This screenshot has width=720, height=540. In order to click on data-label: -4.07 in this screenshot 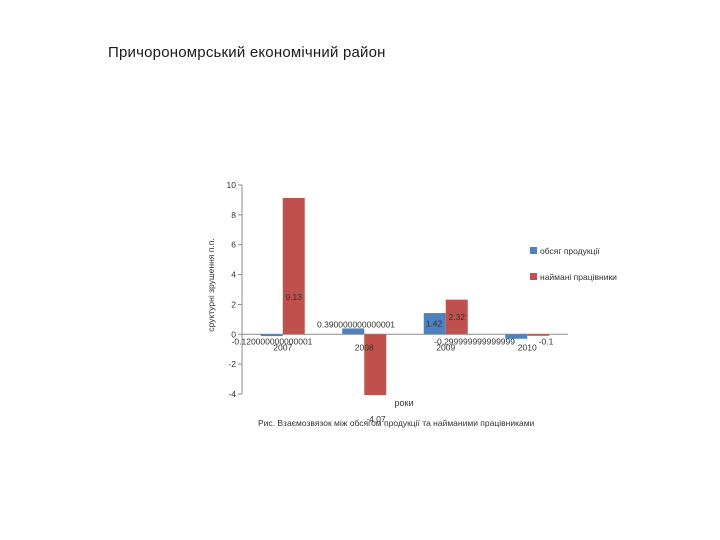, I will do `click(376, 419)`.